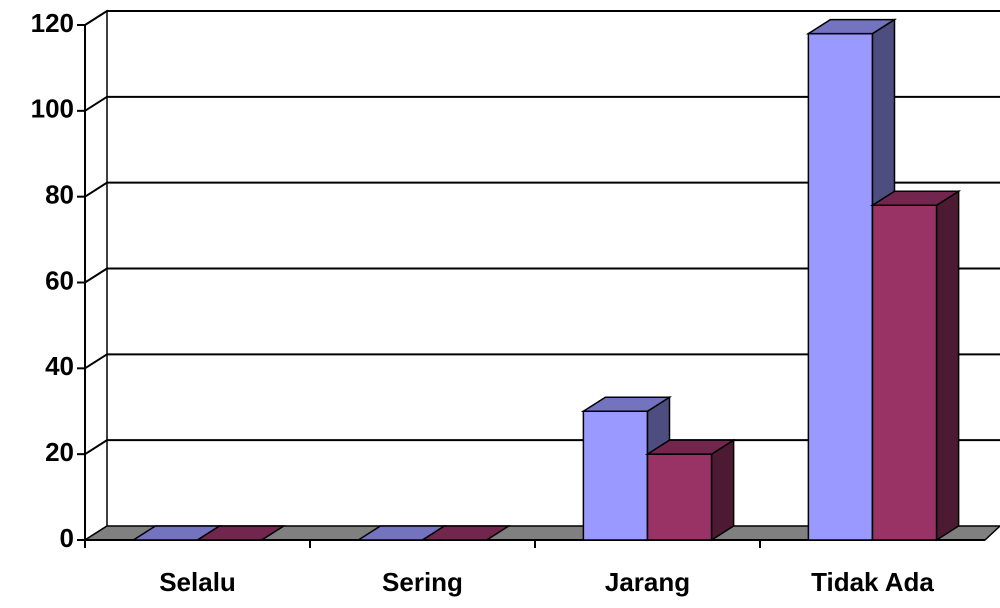 Image resolution: width=1000 pixels, height=608 pixels. Describe the element at coordinates (67, 538) in the screenshot. I see `y-tick-label: 0` at that location.